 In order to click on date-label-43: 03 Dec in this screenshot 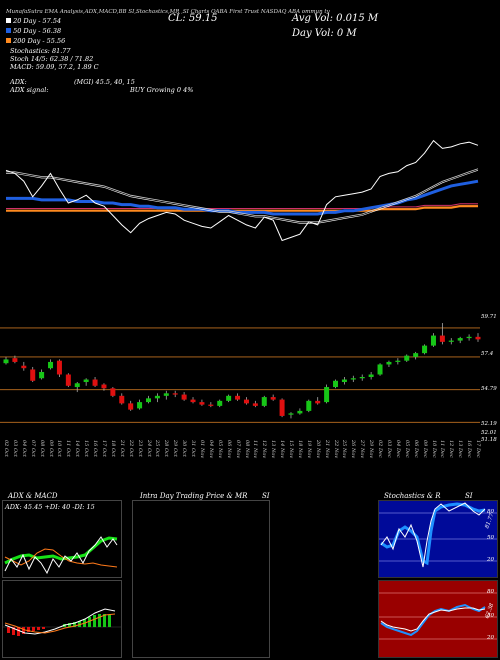, I will do `click(388, 449)`.